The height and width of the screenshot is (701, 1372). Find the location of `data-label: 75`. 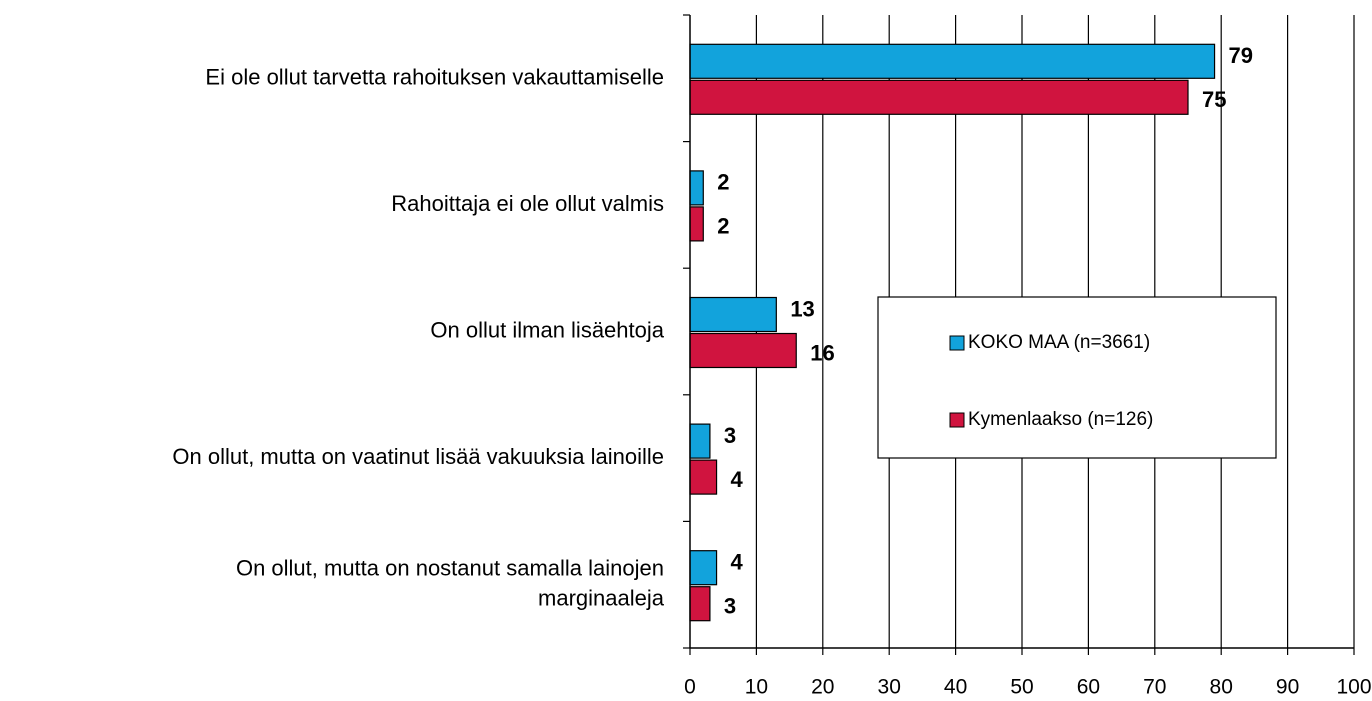

data-label: 75 is located at coordinates (1214, 99).